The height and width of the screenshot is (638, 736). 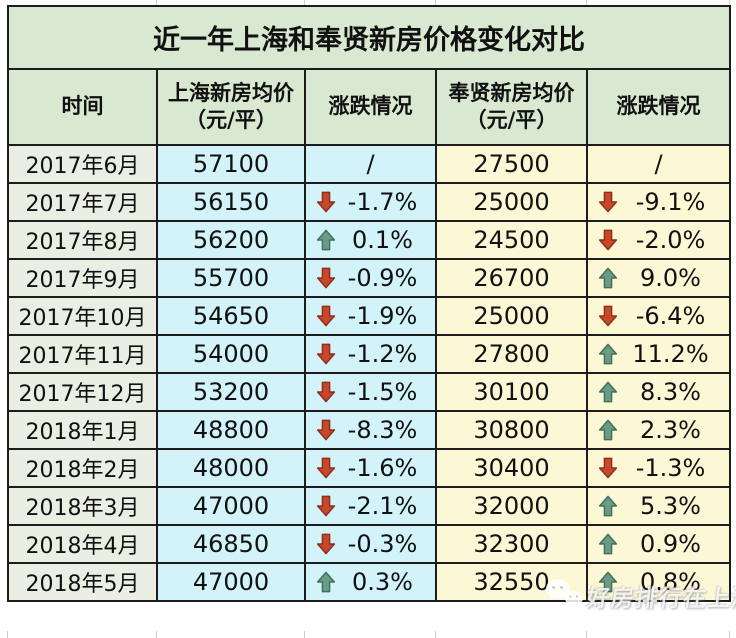 I want to click on fengxian-change-cell: -9.1%, so click(x=658, y=202).